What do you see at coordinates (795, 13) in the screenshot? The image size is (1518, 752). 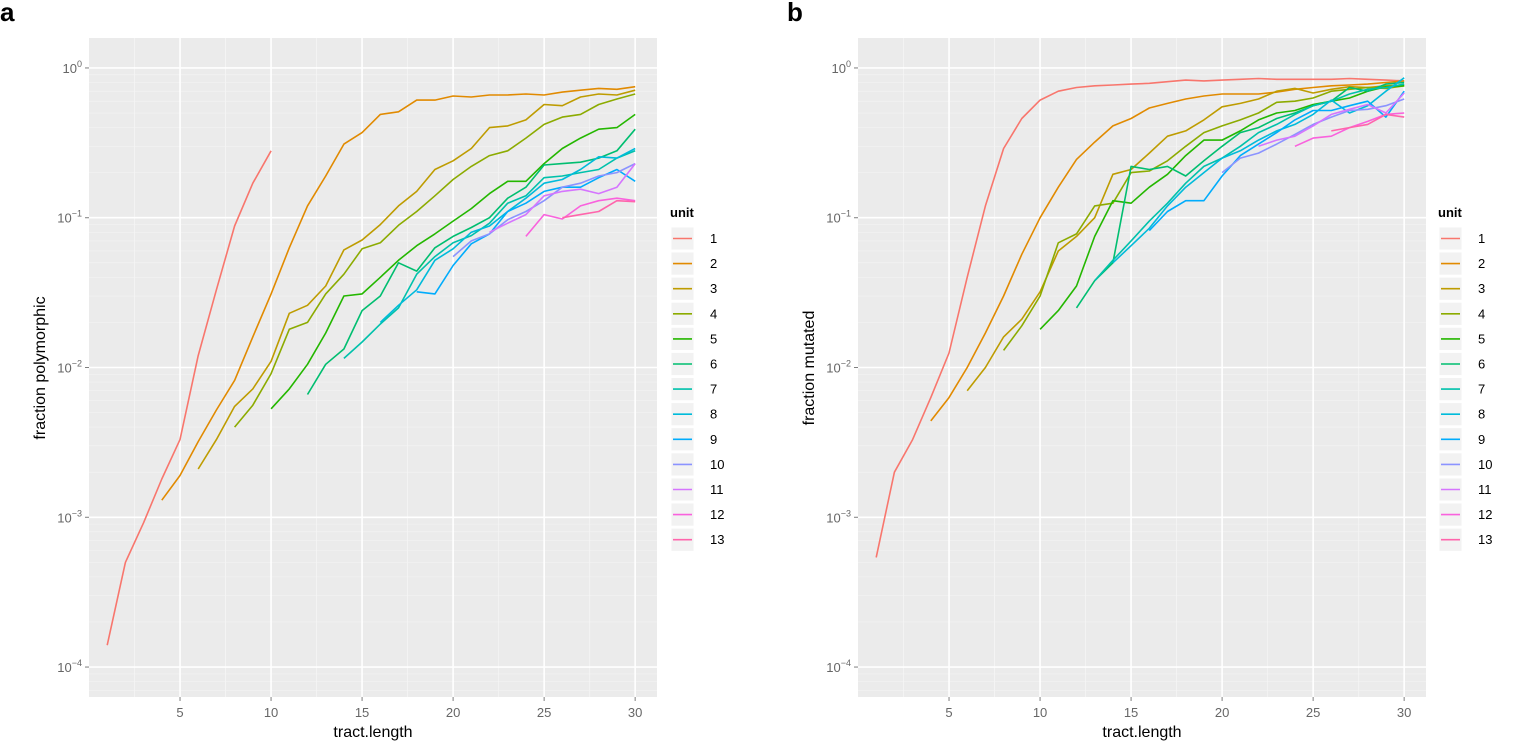 I see `panel-letter: b` at bounding box center [795, 13].